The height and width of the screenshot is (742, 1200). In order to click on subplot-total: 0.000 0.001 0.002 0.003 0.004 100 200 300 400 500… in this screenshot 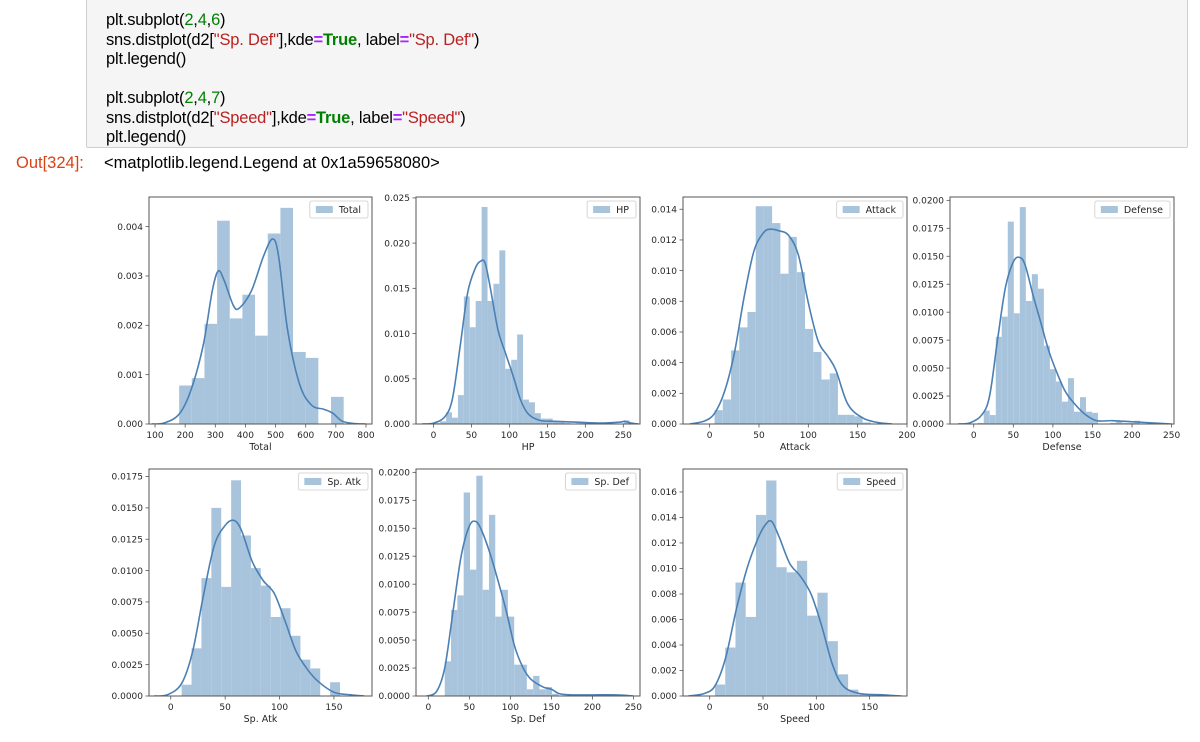, I will do `click(246, 324)`.